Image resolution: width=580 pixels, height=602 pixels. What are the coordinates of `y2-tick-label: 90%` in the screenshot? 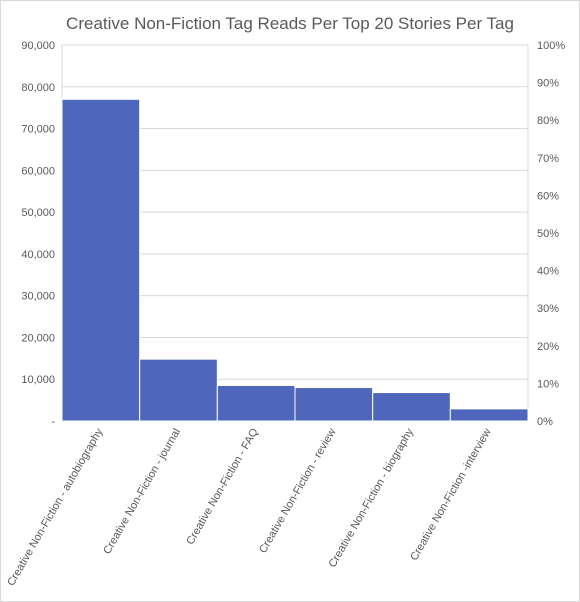 It's located at (548, 84).